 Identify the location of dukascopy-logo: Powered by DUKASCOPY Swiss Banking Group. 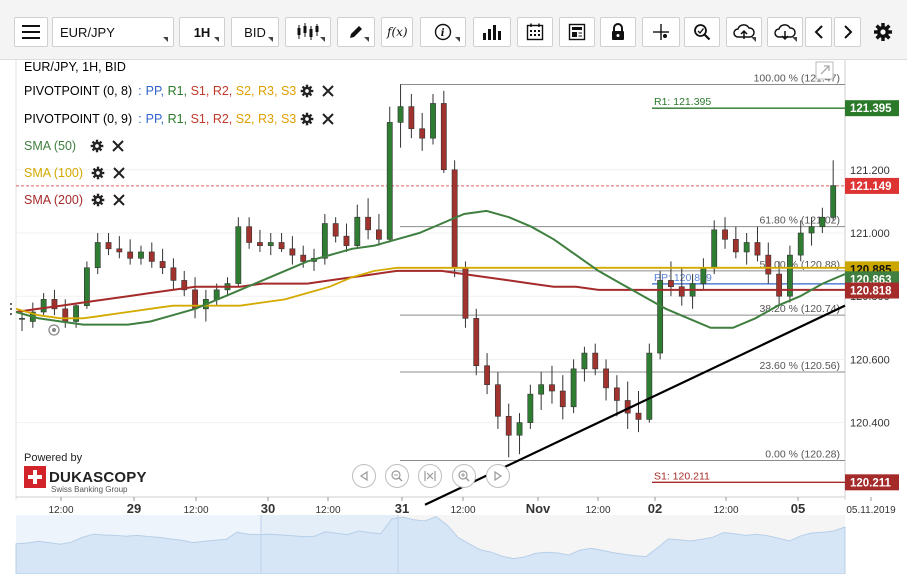
(85, 473).